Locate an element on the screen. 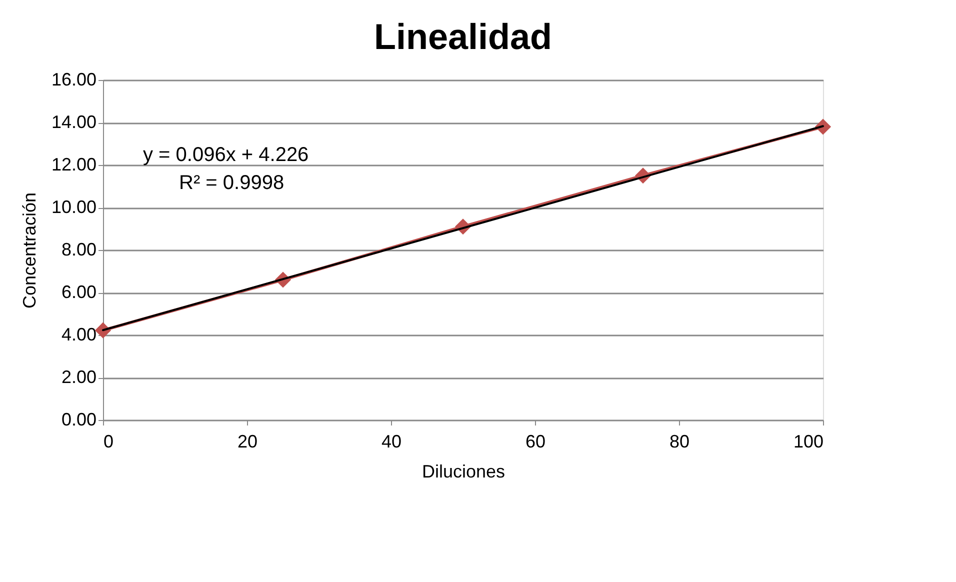 Image resolution: width=956 pixels, height=582 pixels. x-tick-label: 100 is located at coordinates (808, 442).